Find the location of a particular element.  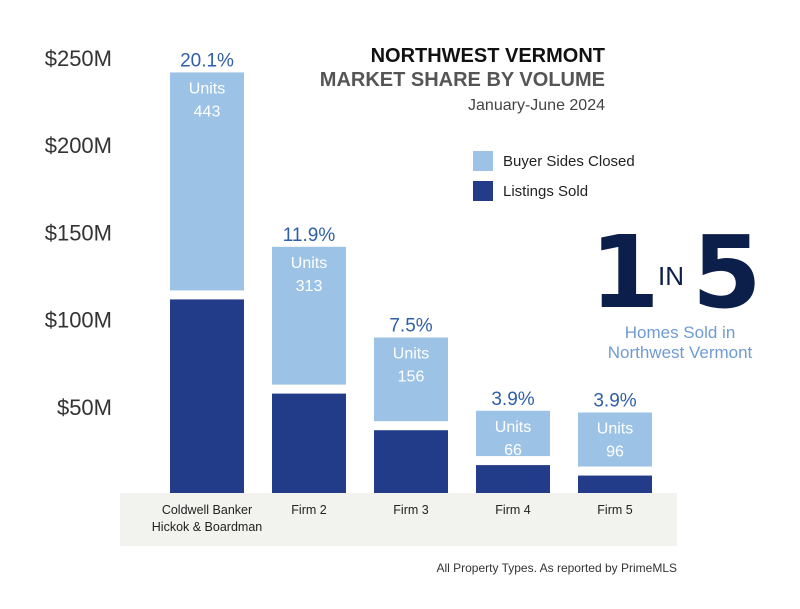

units-label-3: Units is located at coordinates (513, 427).